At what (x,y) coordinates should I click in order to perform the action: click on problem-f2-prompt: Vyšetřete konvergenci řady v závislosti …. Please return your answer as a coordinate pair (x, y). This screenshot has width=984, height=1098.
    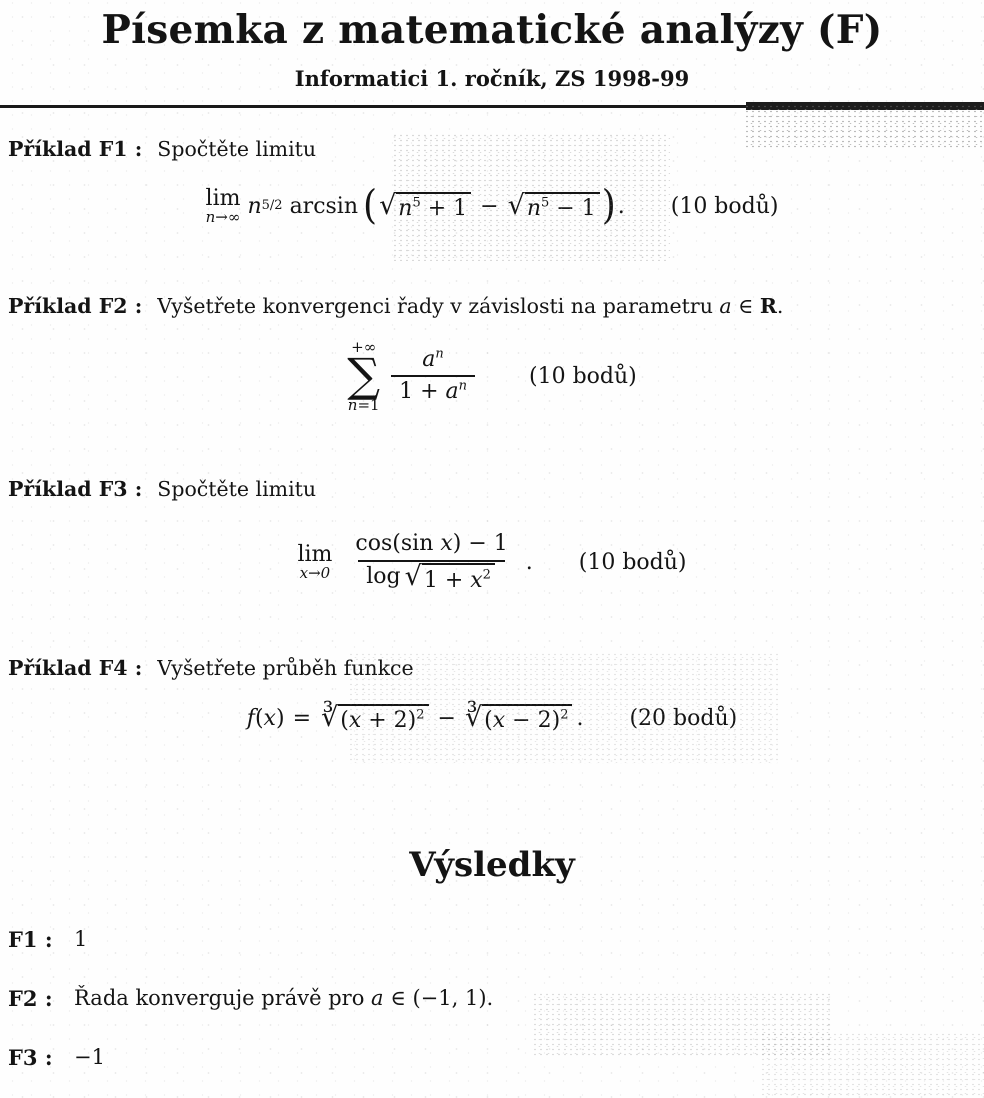
    Looking at the image, I should click on (470, 306).